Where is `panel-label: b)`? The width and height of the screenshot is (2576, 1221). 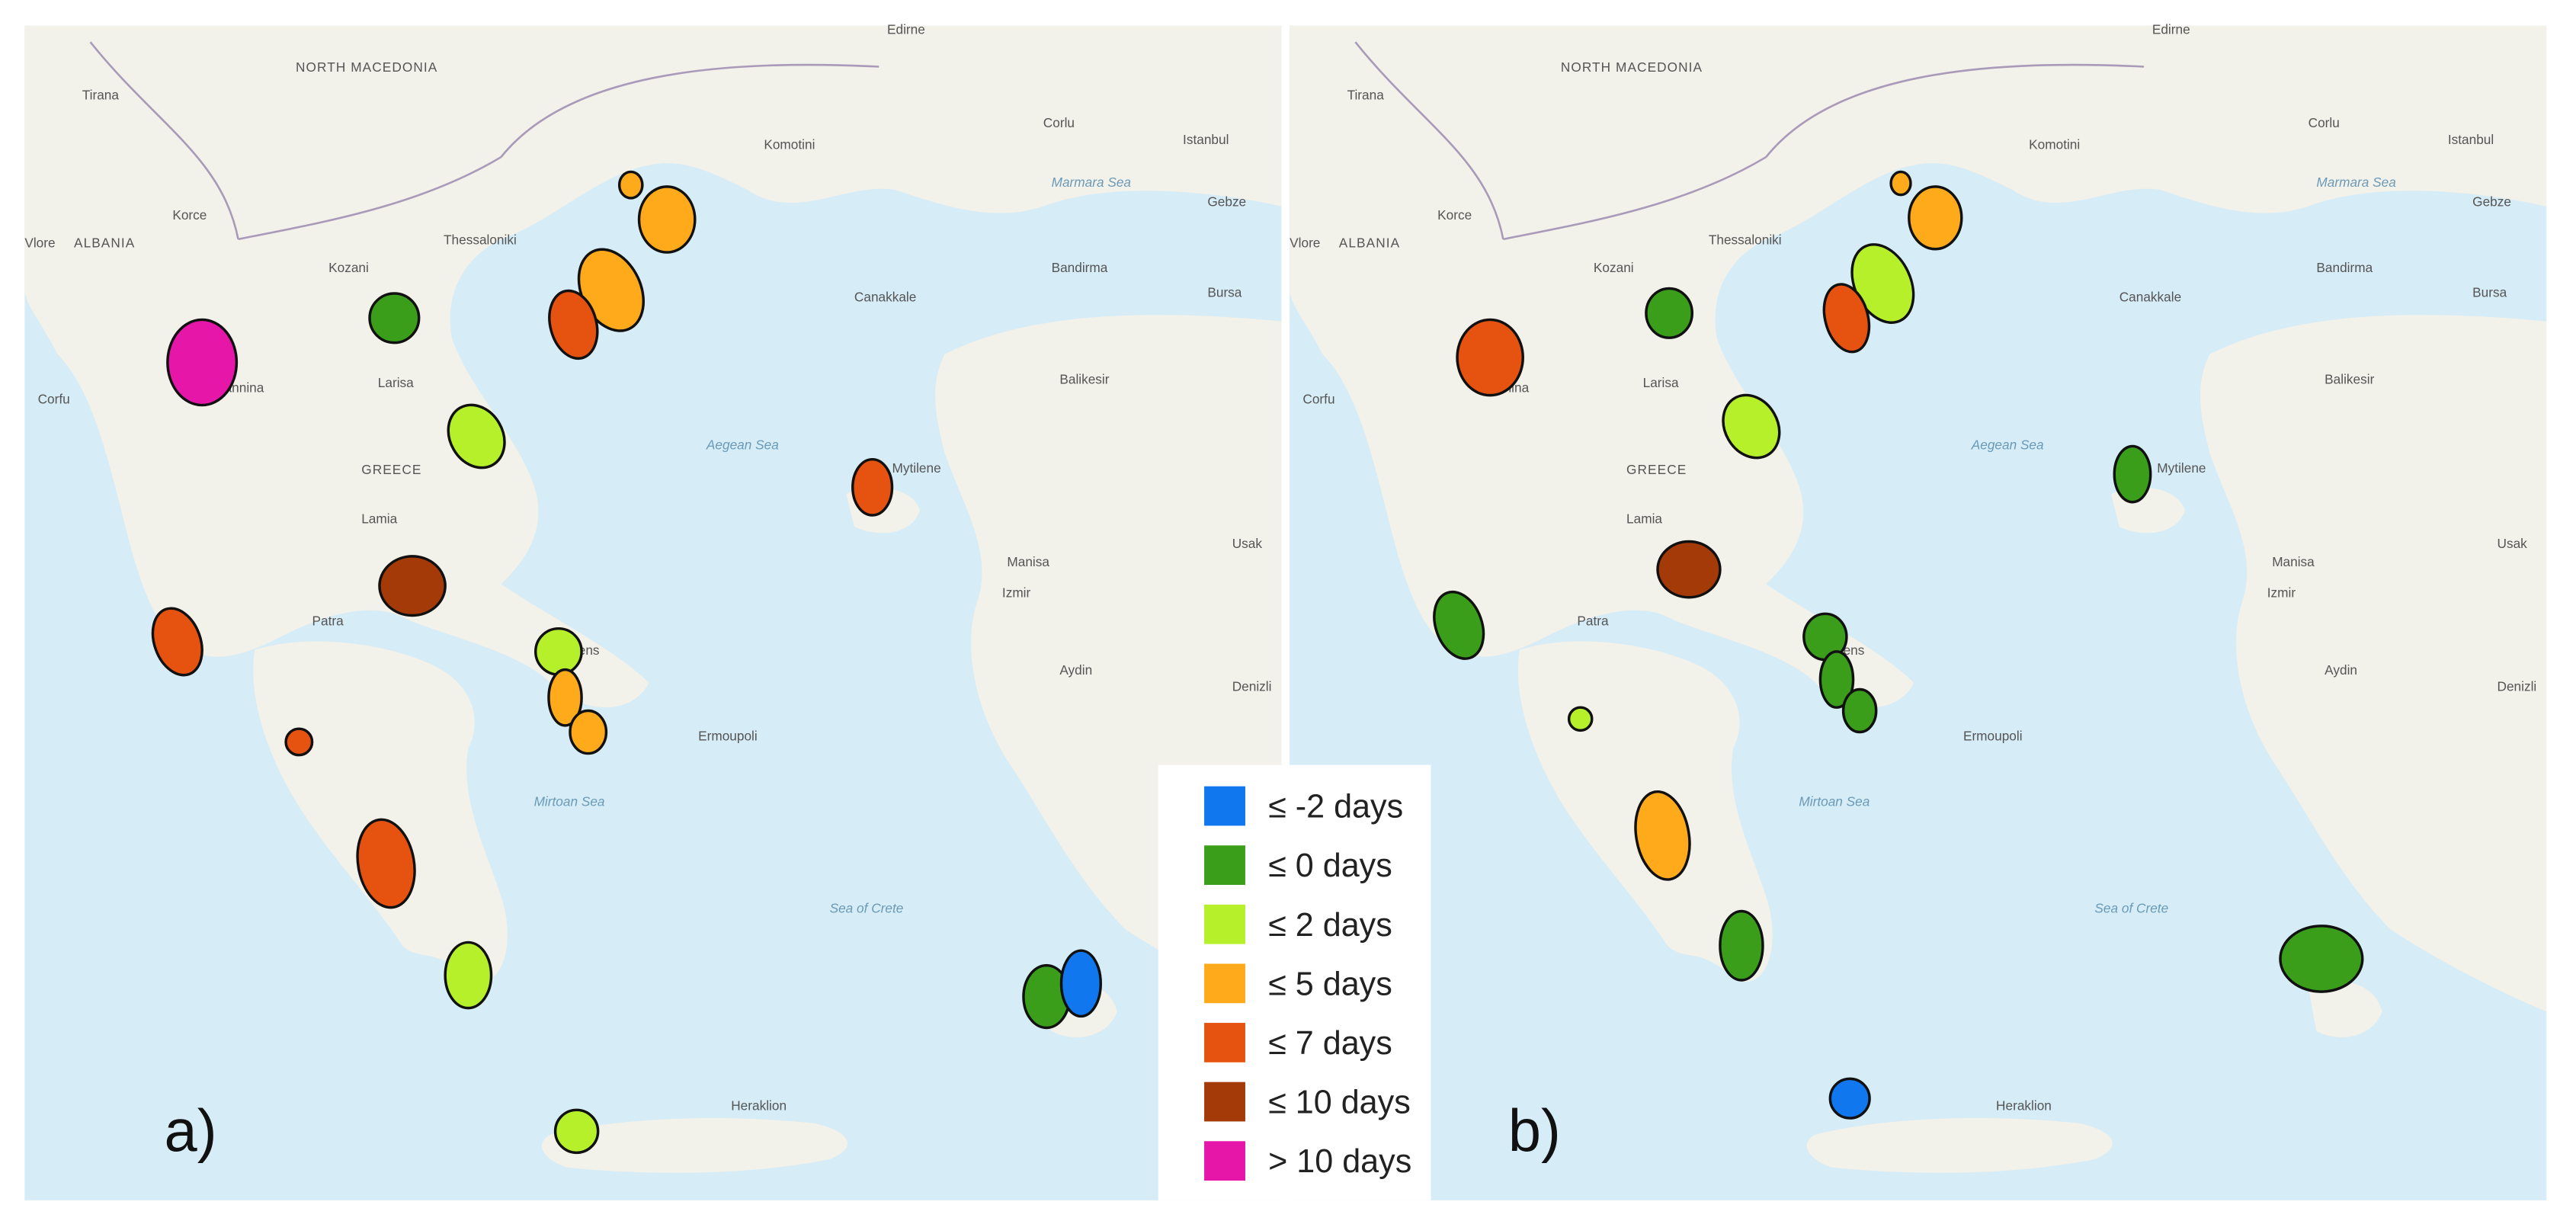
panel-label: b) is located at coordinates (1534, 1131).